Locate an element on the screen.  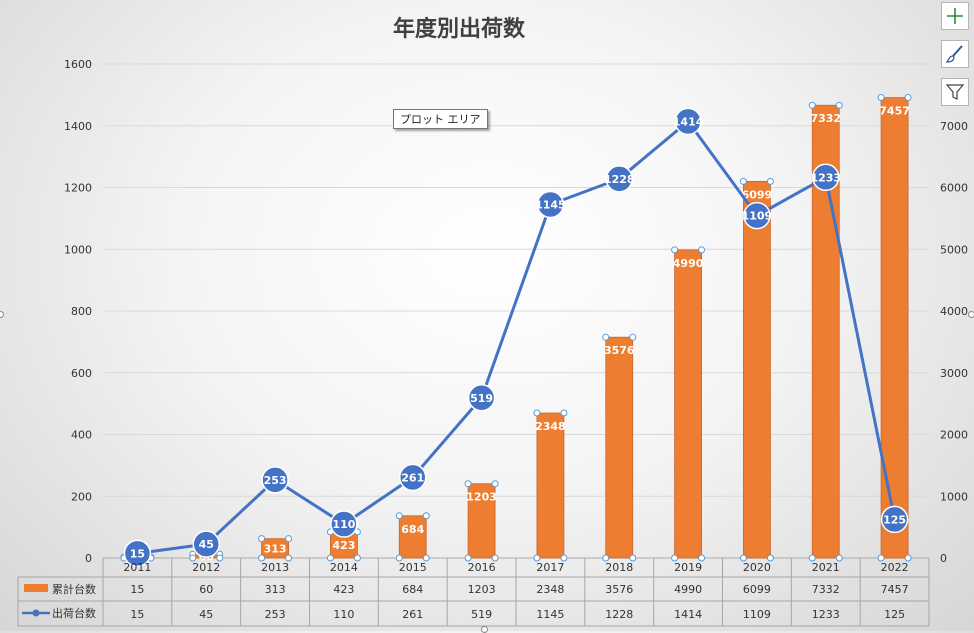
table-cell: 1203 is located at coordinates (482, 589).